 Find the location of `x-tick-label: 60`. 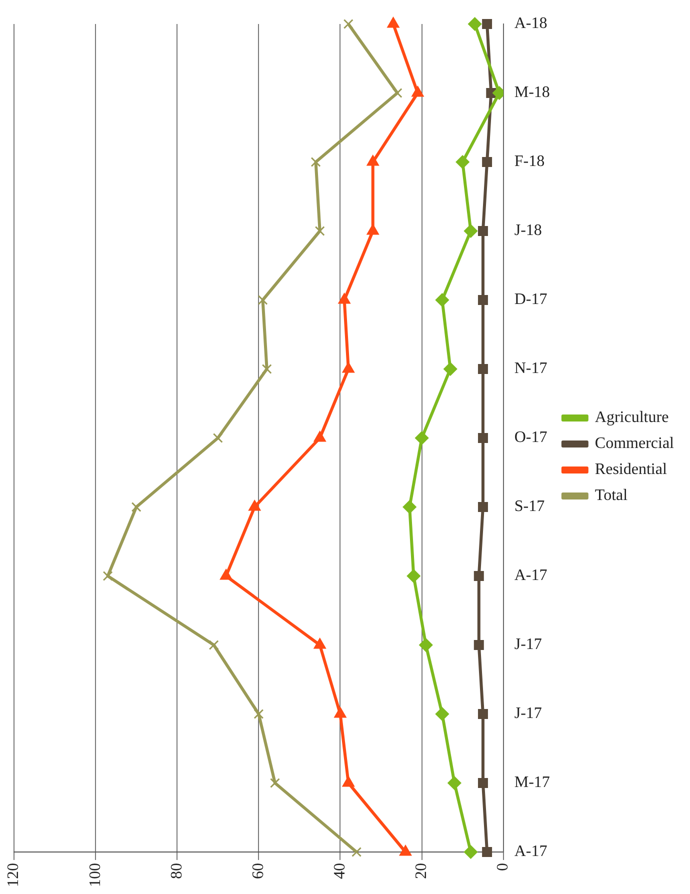

x-tick-label: 60 is located at coordinates (258, 871).